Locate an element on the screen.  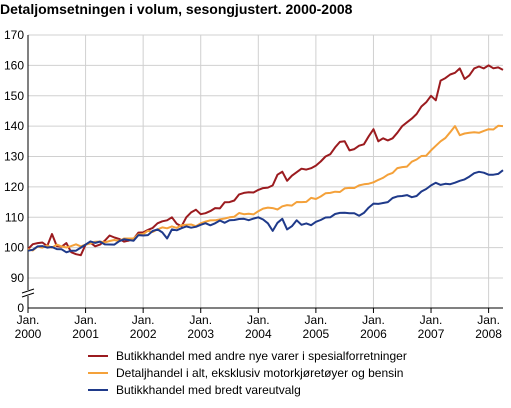
y-tick-label: 110 is located at coordinates (14, 217).